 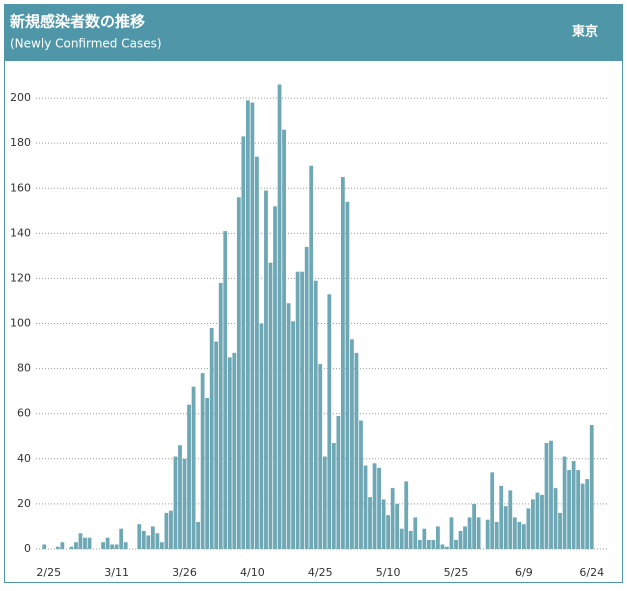 What do you see at coordinates (27, 548) in the screenshot?
I see `y-tick-label: 0` at bounding box center [27, 548].